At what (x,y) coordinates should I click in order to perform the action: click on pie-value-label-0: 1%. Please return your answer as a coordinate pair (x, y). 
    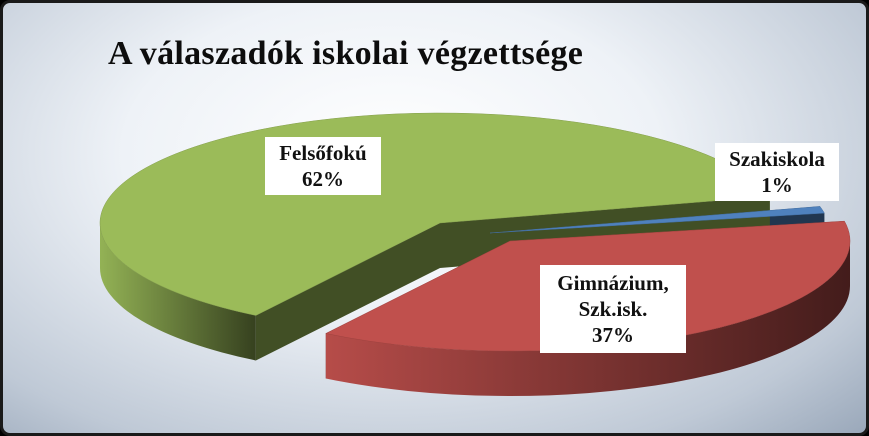
    Looking at the image, I should click on (777, 185).